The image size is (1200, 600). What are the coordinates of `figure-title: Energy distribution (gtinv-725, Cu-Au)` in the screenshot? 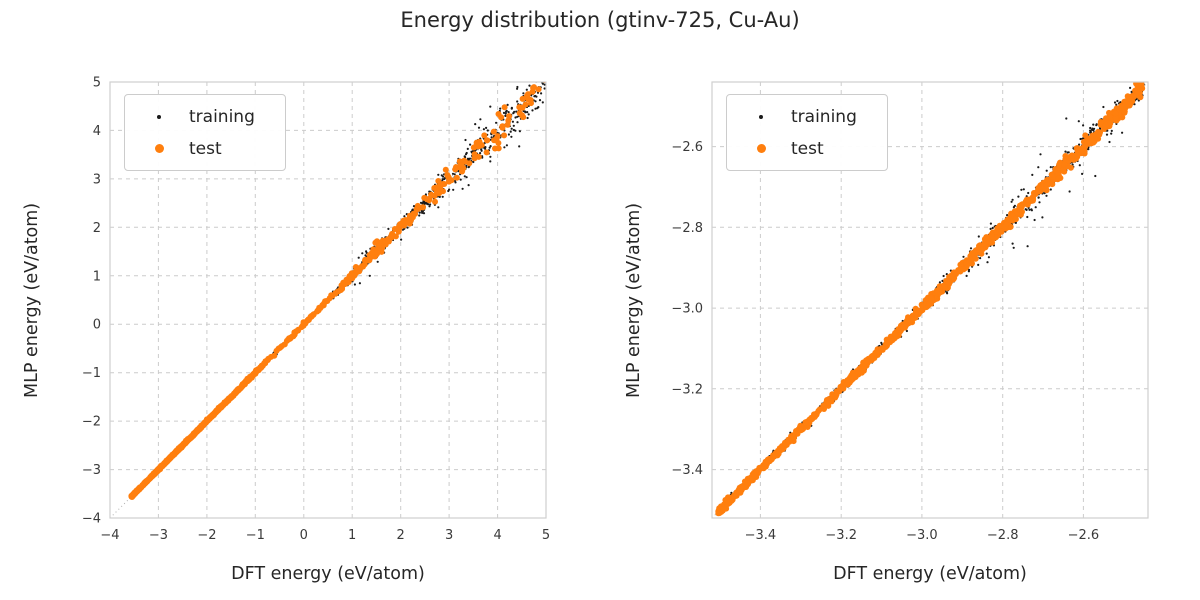 It's located at (600, 20).